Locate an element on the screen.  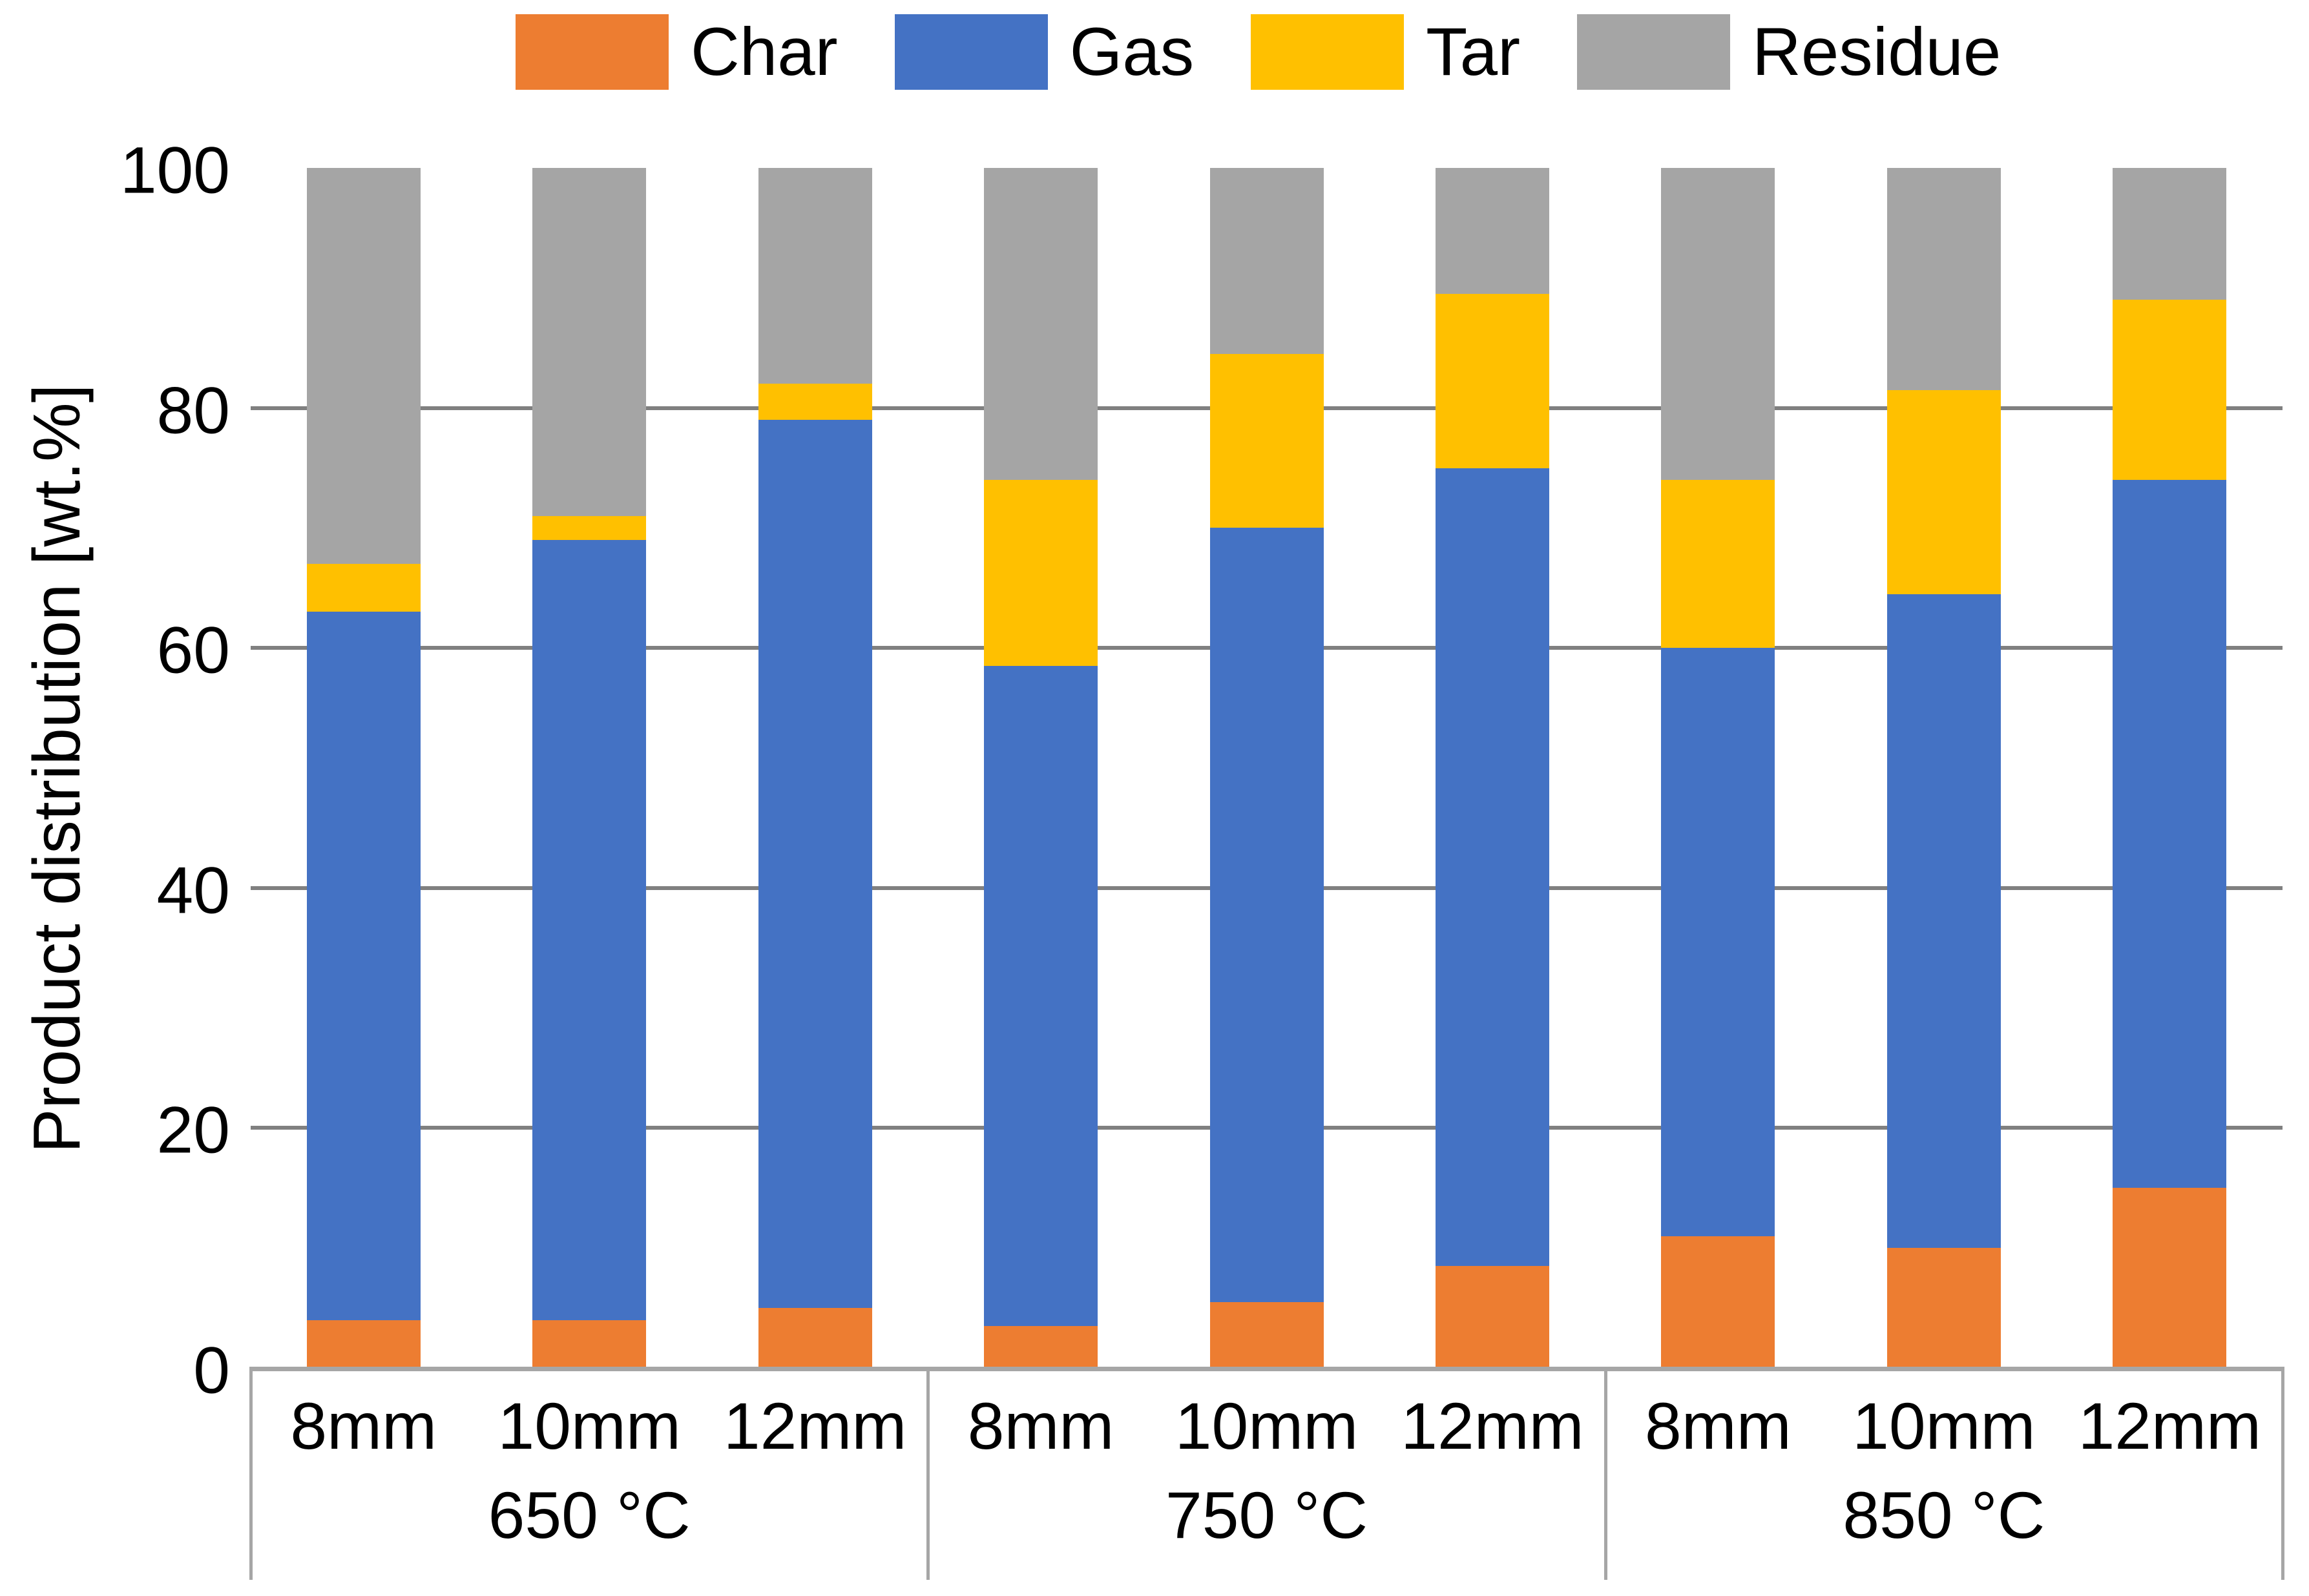
y-tick-label-100: 100 is located at coordinates (175, 170).